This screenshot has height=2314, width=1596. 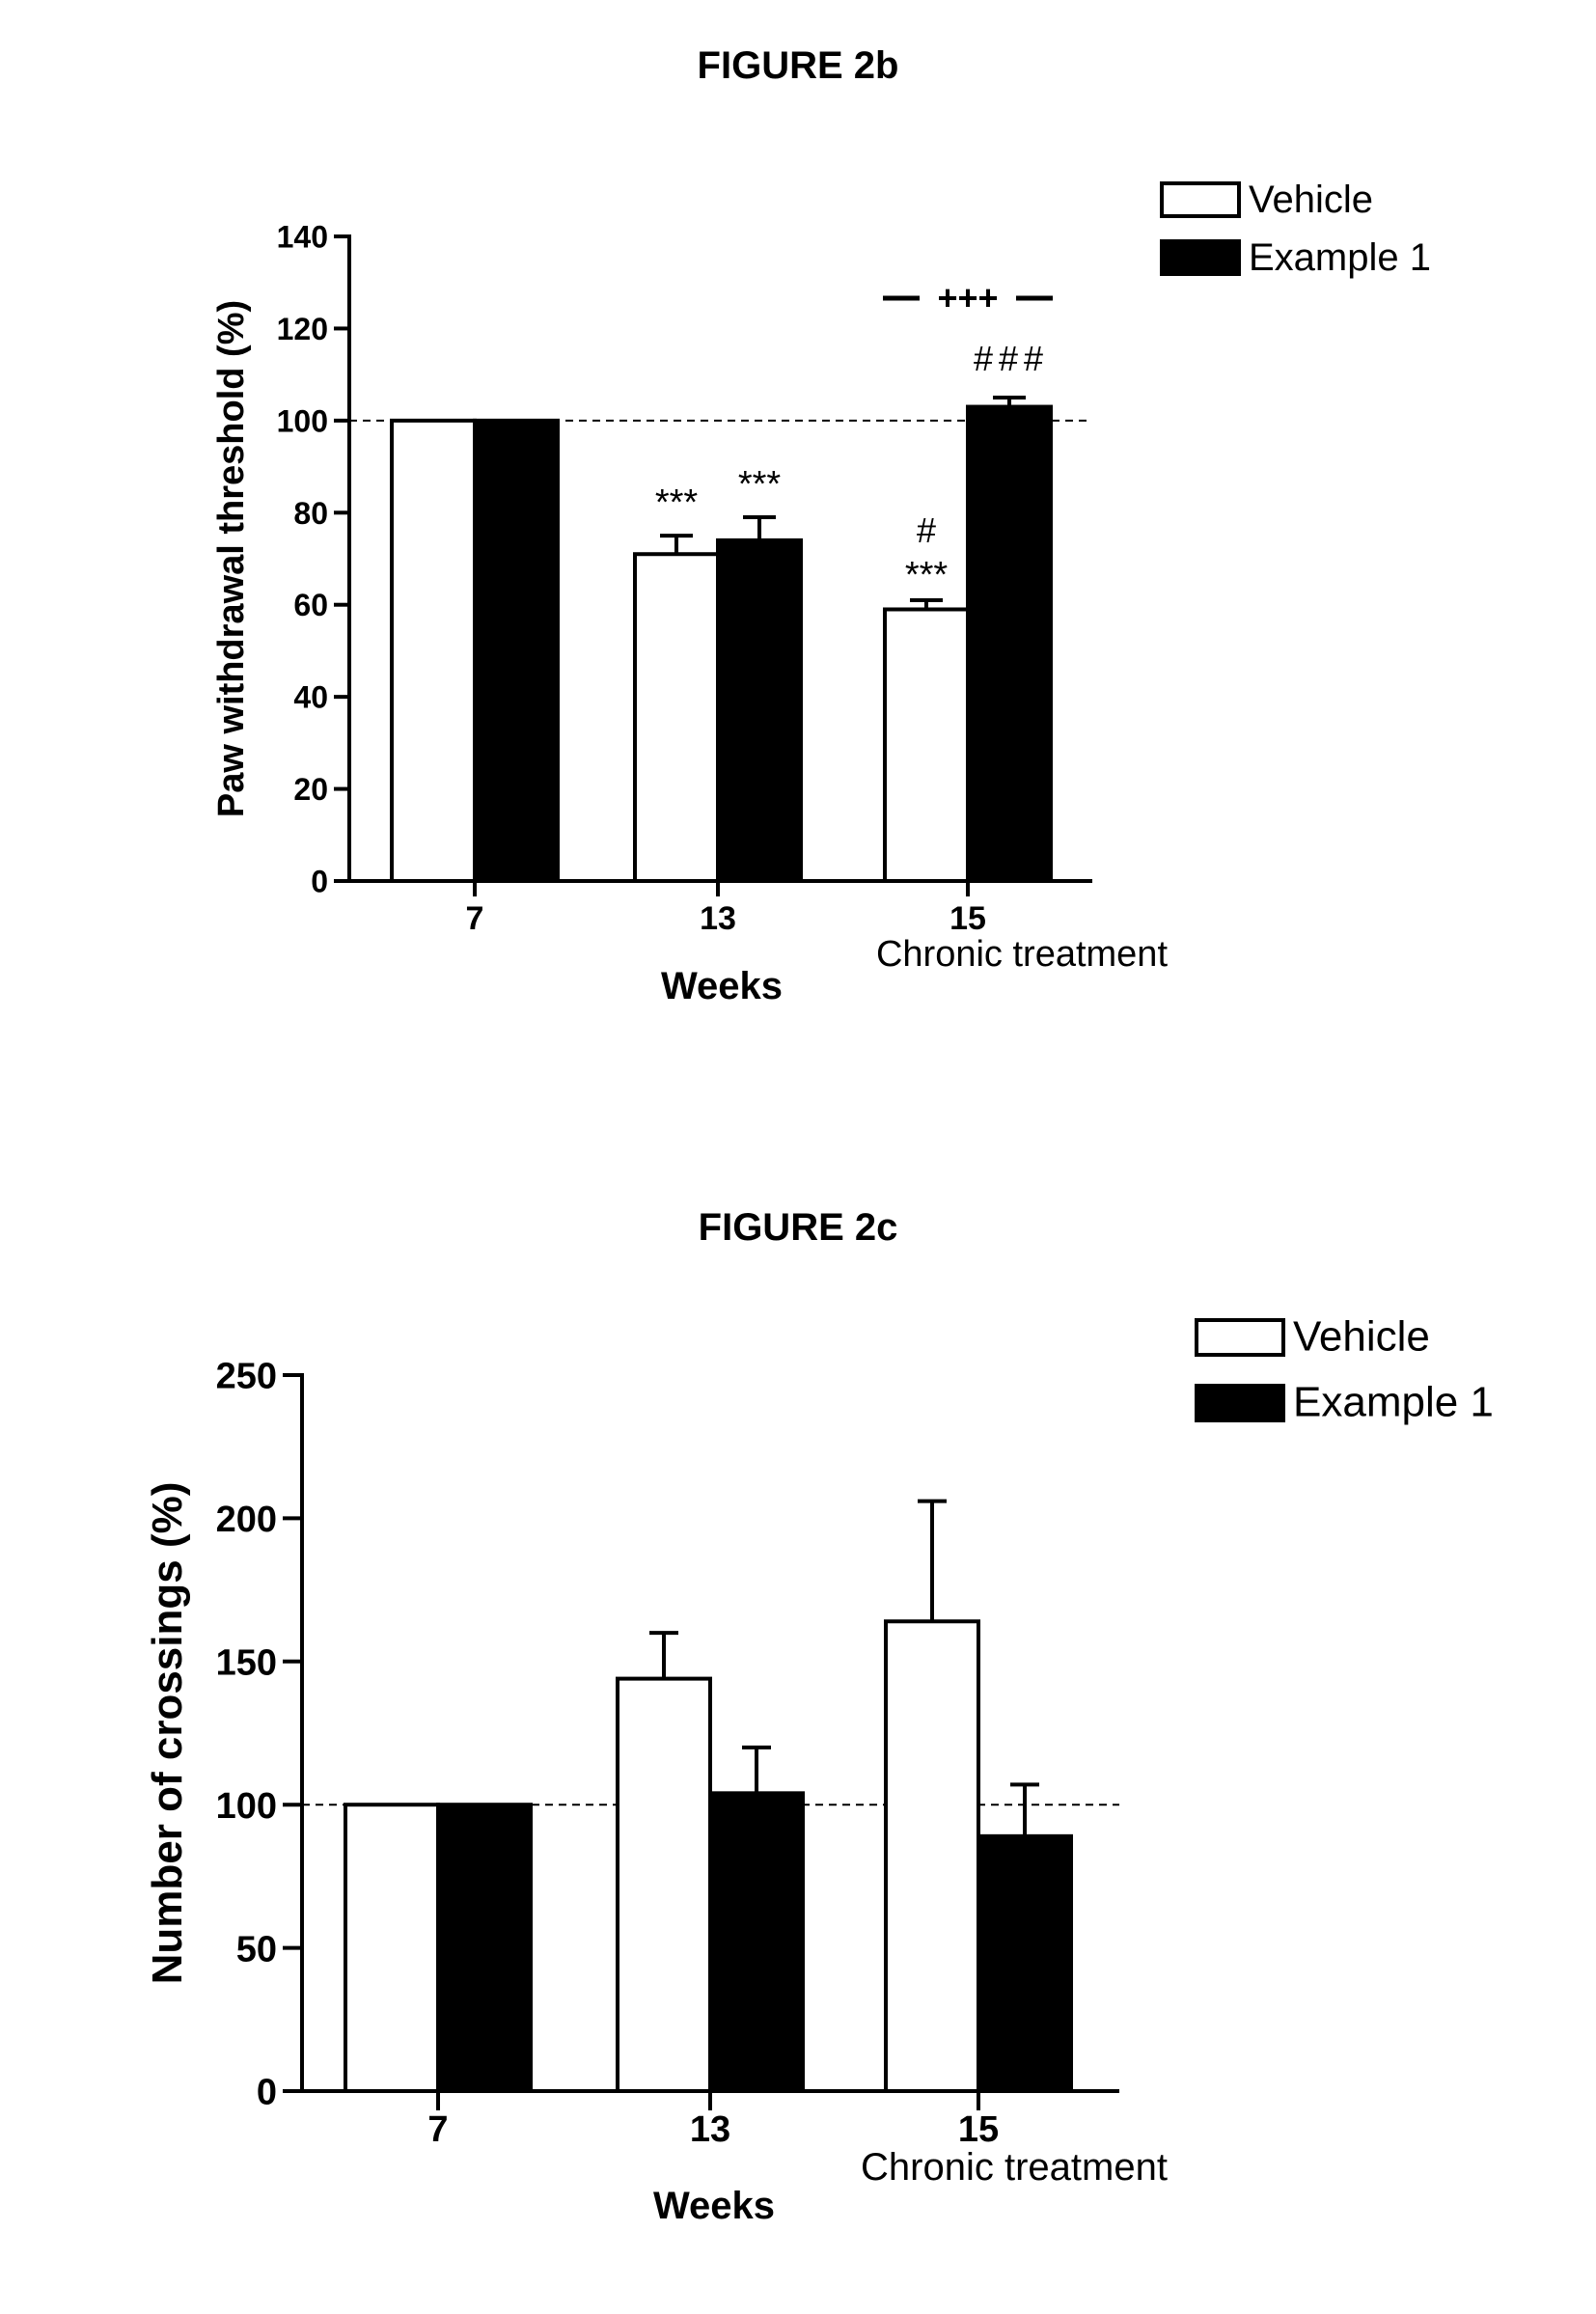 I want to click on y-tick-label: 140, so click(x=303, y=237).